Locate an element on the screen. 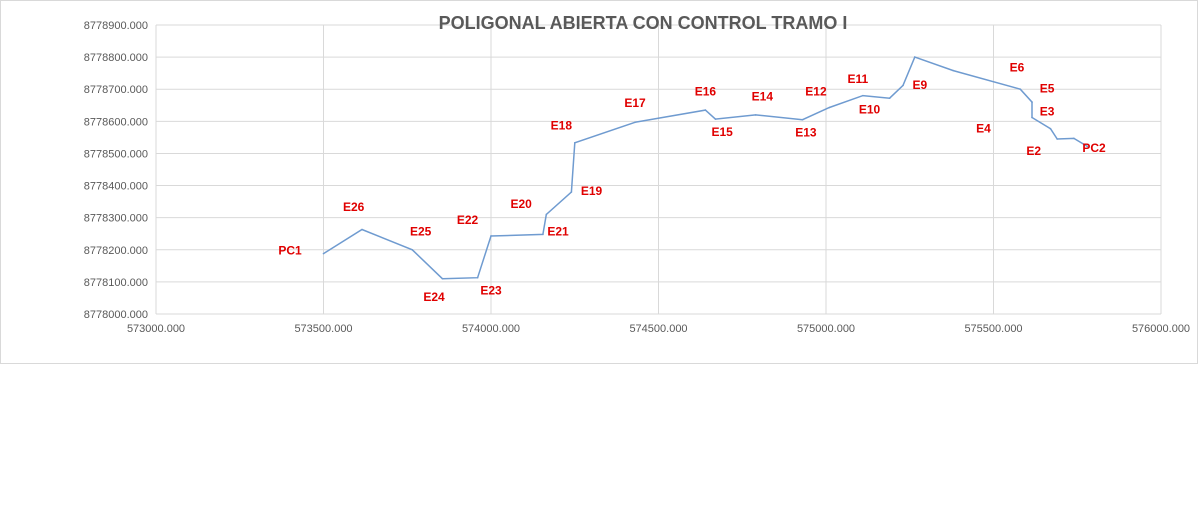 This screenshot has width=1199, height=527. station-label: E22 is located at coordinates (468, 220).